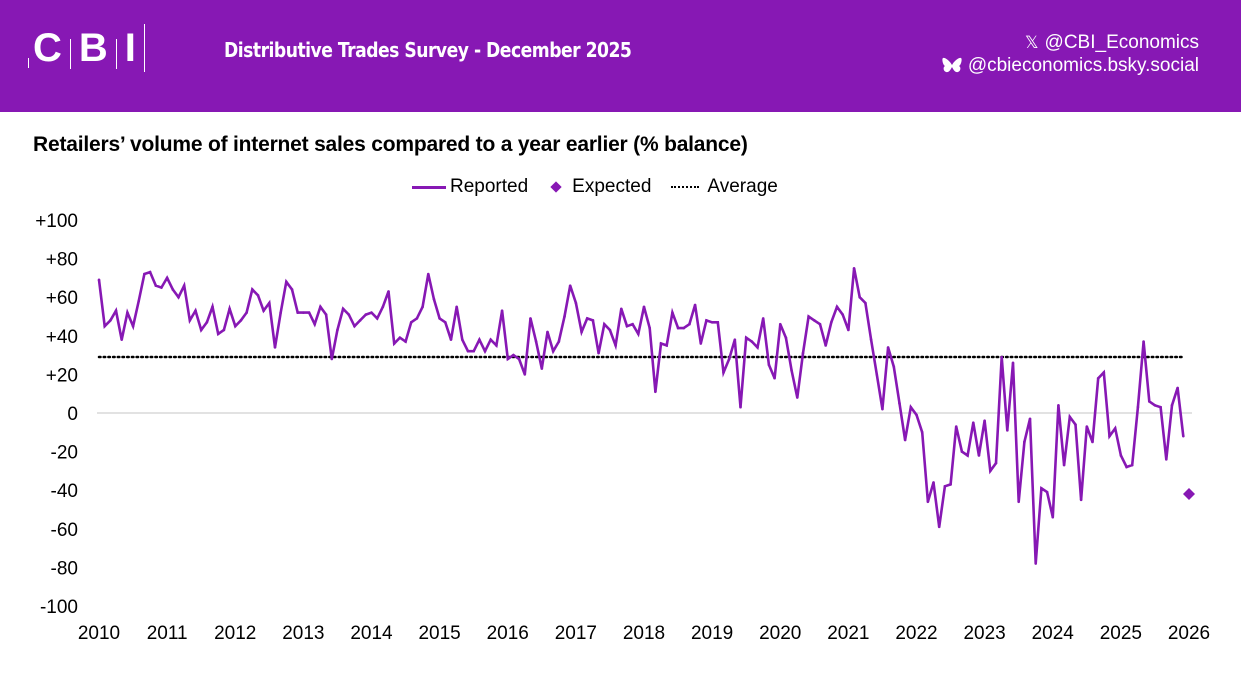 This screenshot has height=675, width=1241. What do you see at coordinates (1121, 42) in the screenshot?
I see `x-handle: @CBI_Economics` at bounding box center [1121, 42].